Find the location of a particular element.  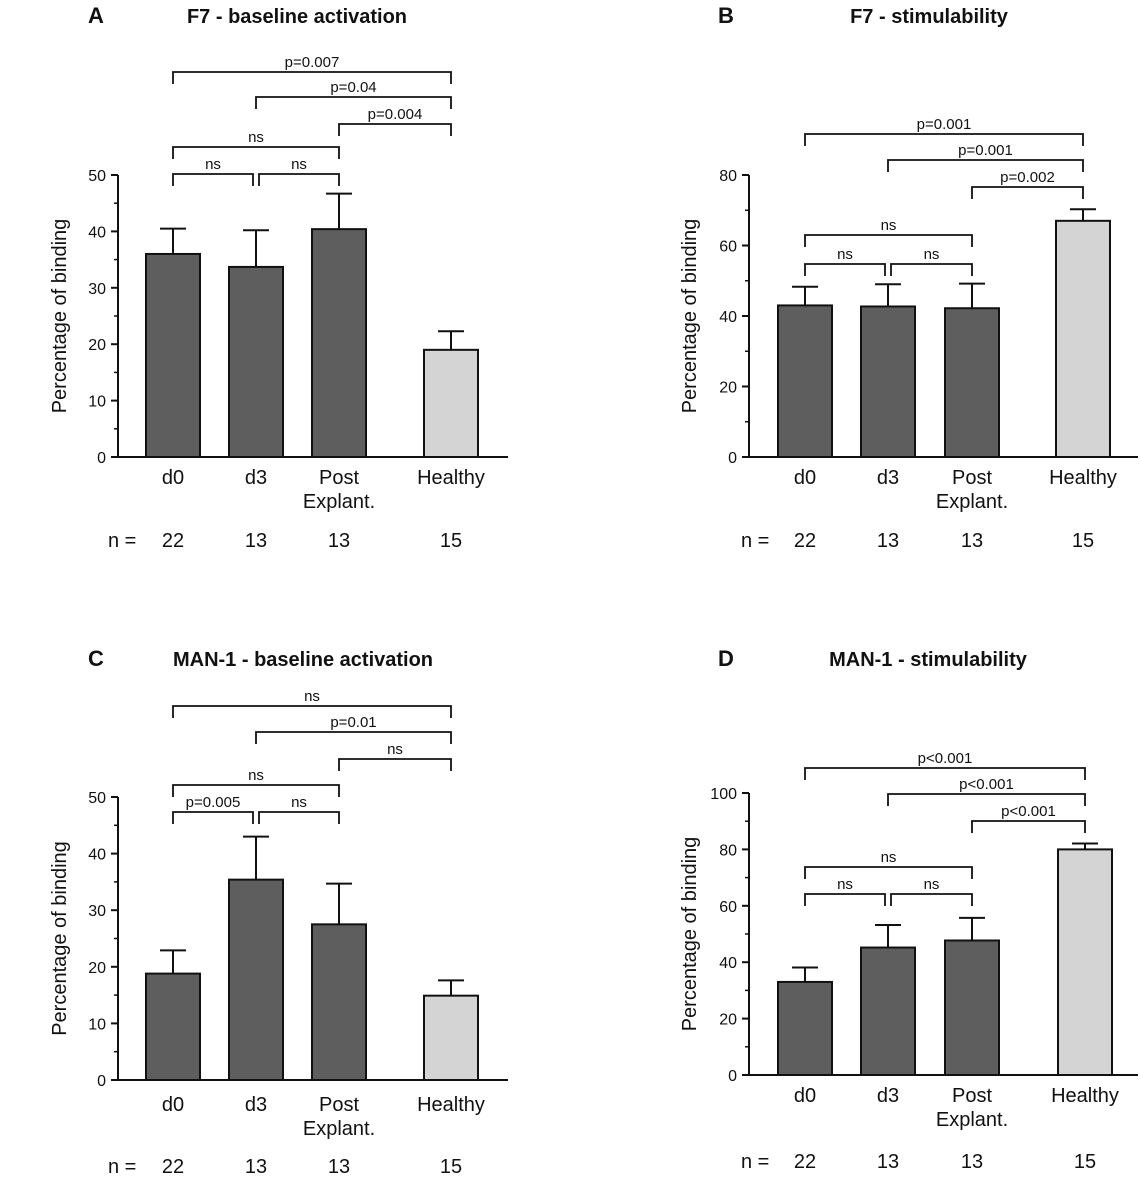

panel-letter: B is located at coordinates (726, 15).